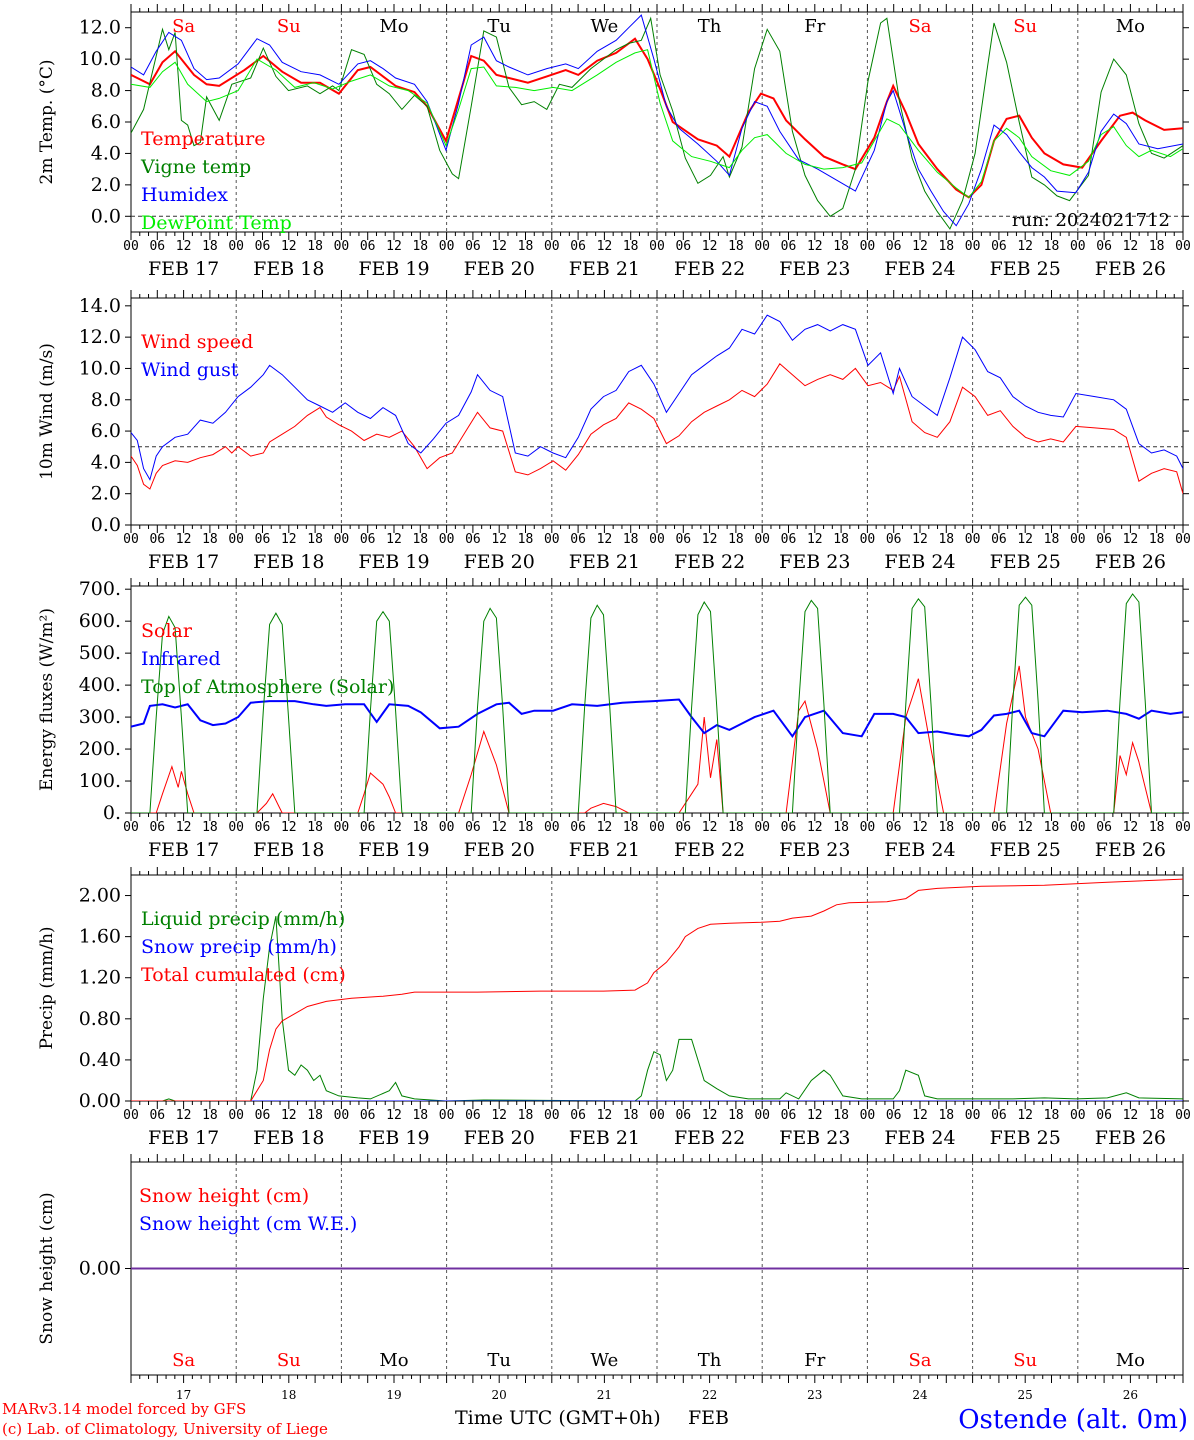  Describe the element at coordinates (183, 26) in the screenshot. I see `day-name: Sa` at that location.